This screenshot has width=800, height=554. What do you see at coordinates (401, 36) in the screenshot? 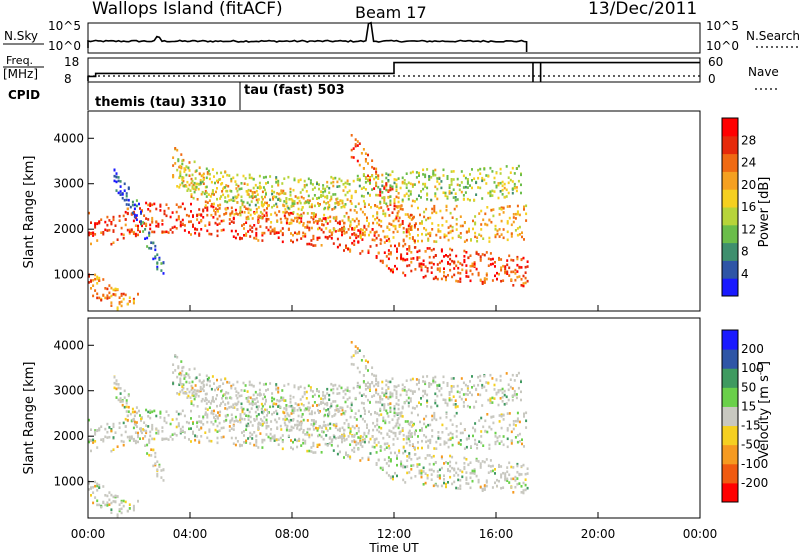
I see `nsky-panel: N.Sky 10^5 10^0 10^5 10^0 N.Search` at bounding box center [401, 36].